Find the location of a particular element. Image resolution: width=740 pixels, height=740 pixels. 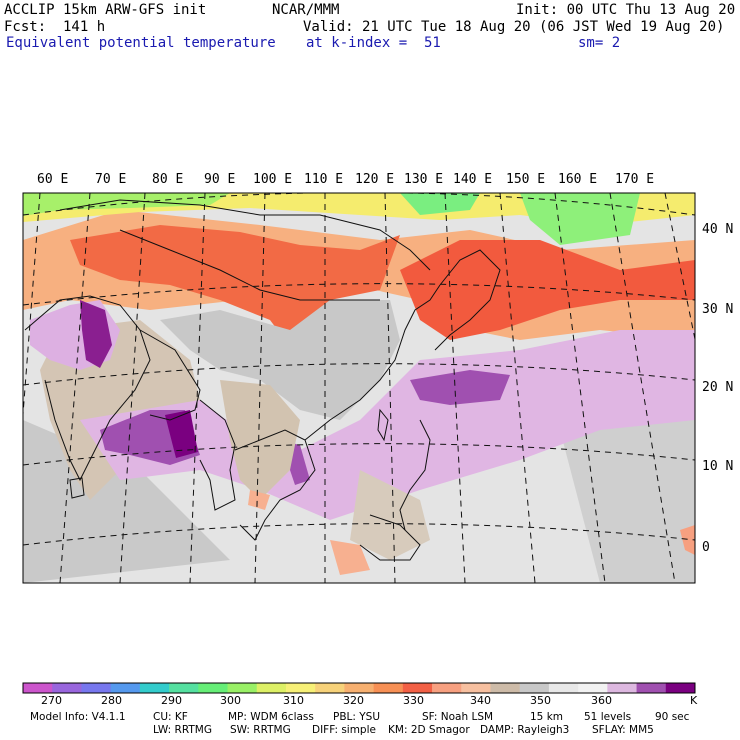

colorbar-frame is located at coordinates (359, 688).